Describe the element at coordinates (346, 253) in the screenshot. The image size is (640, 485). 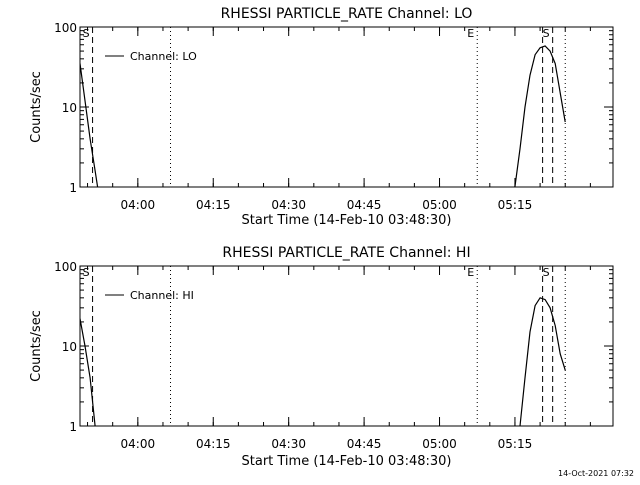
I see `chart-title: RHESSI PARTICLE_RATE Channel: HI` at that location.